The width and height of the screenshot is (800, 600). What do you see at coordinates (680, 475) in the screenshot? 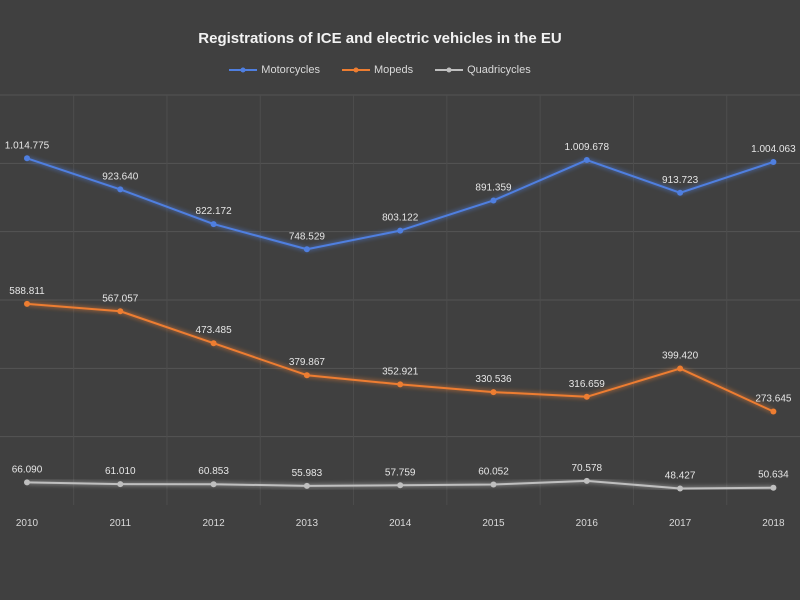
I see `data-label-quadricycles: 48.427` at bounding box center [680, 475].